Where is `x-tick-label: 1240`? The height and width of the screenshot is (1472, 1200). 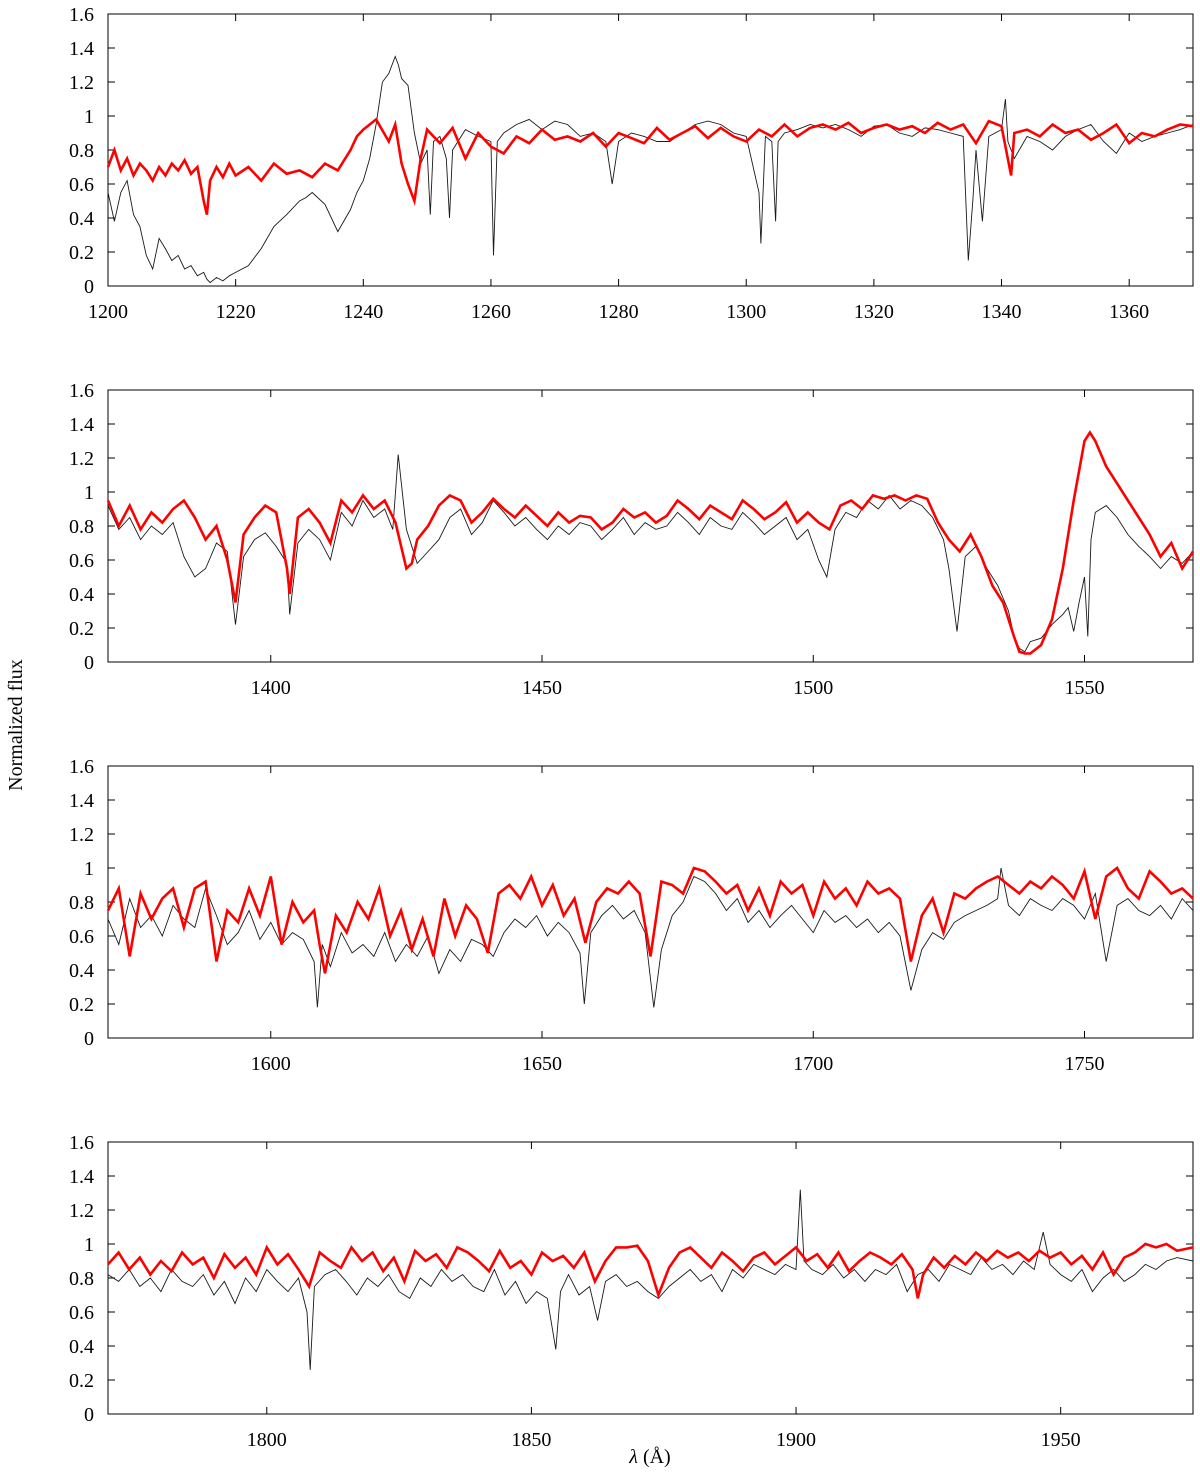 x-tick-label: 1240 is located at coordinates (363, 312).